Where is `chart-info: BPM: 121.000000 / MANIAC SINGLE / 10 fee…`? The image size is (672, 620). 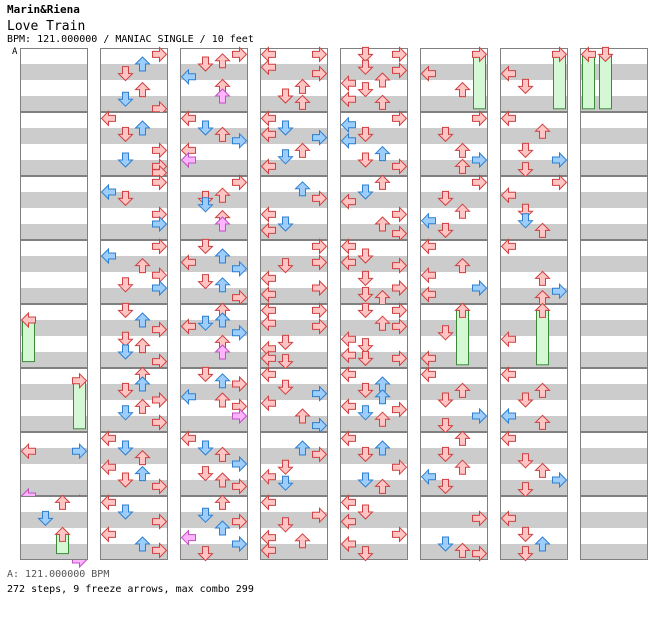
chart-info: BPM: 121.000000 / MANIAC SINGLE / 10 fee… is located at coordinates (130, 39).